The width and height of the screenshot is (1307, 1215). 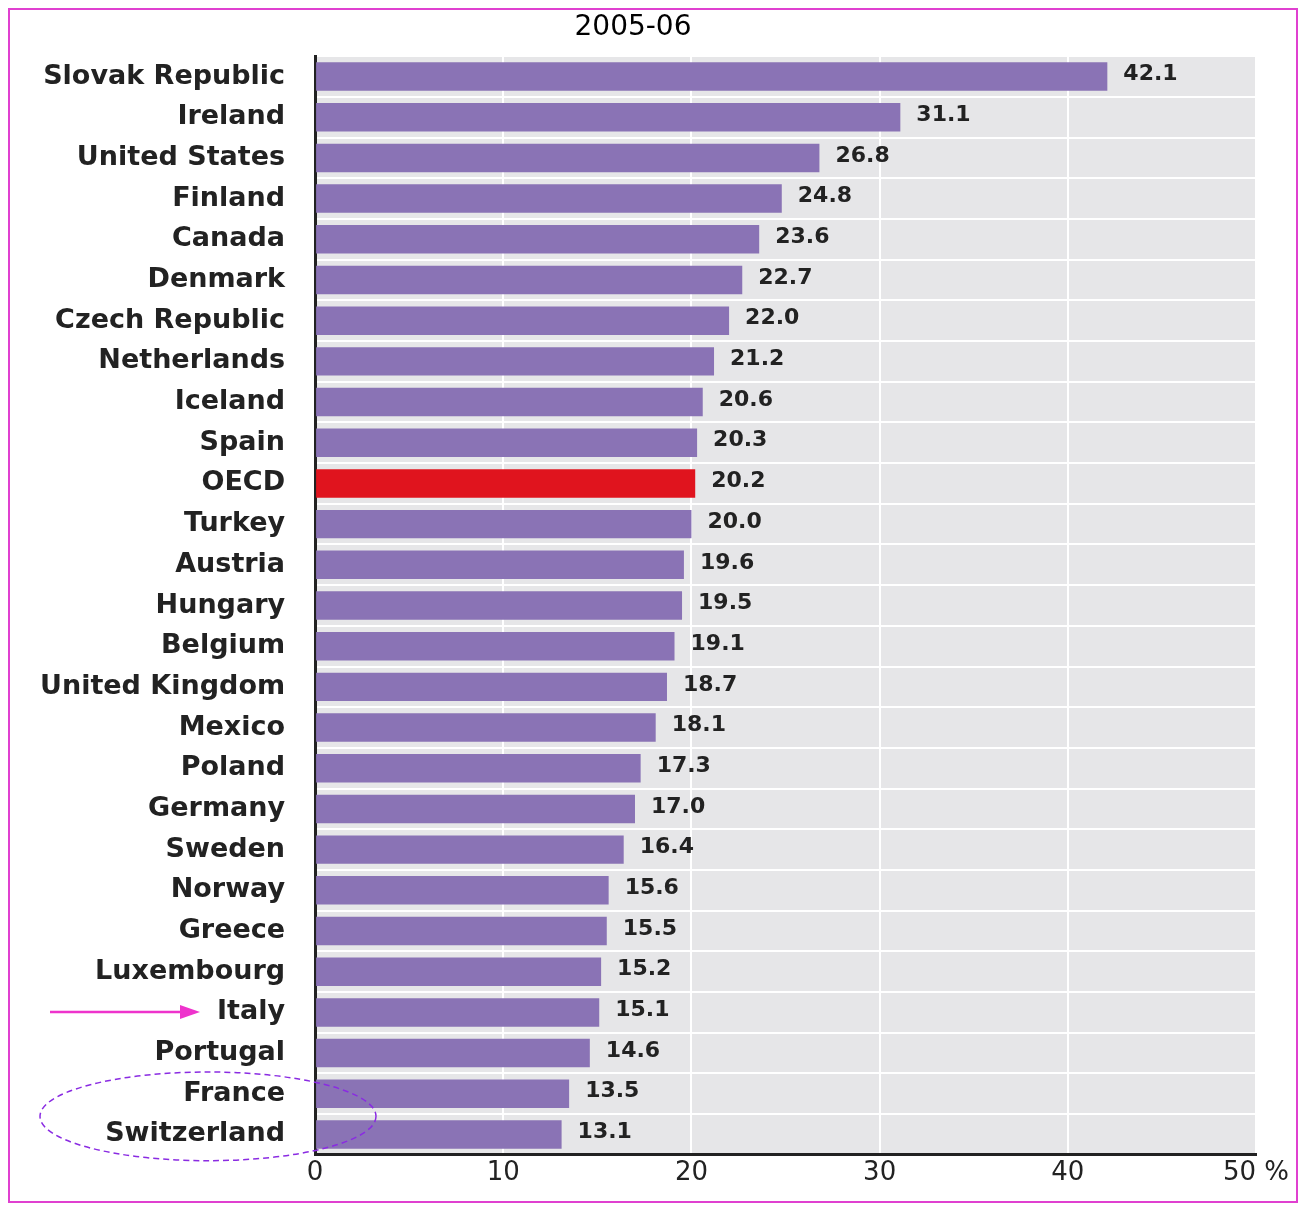 I want to click on y-tick-label: Finland, so click(x=229, y=196).